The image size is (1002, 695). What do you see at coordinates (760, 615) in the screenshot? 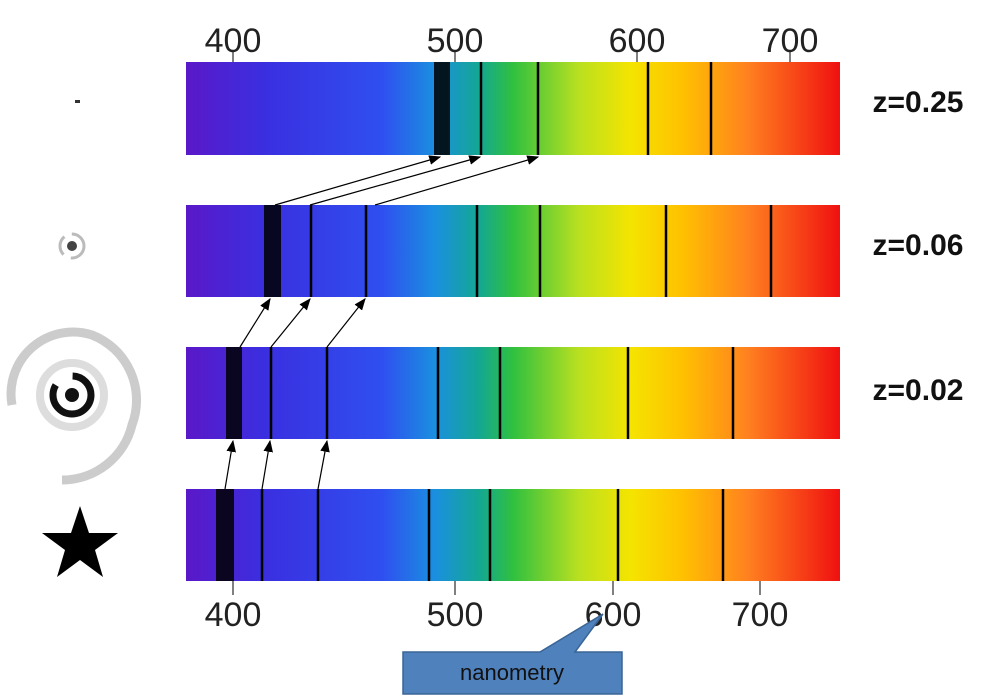
I see `tick-label: 700` at bounding box center [760, 615].